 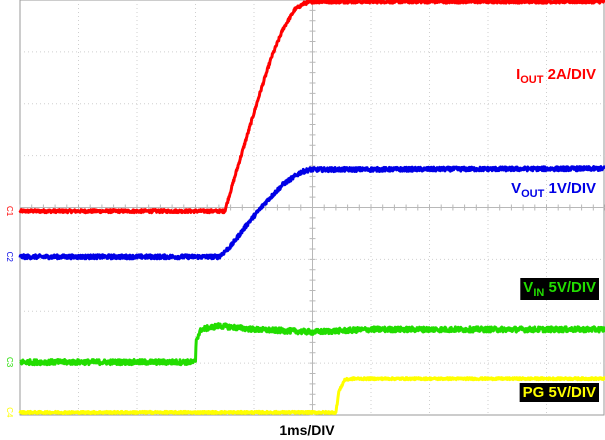 What do you see at coordinates (9, 412) in the screenshot?
I see `channel-marker: C4` at bounding box center [9, 412].